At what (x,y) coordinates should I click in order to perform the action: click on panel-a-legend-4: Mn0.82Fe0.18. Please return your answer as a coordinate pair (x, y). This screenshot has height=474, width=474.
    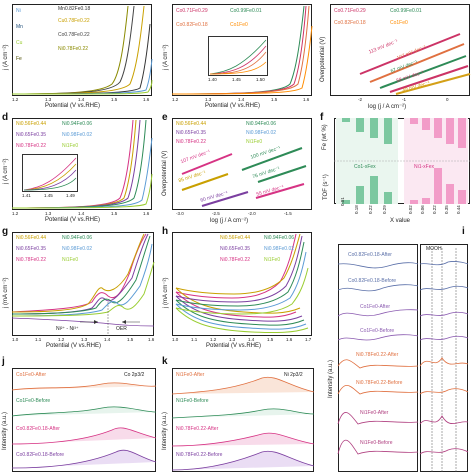
    Looking at the image, I should click on (74, 9).